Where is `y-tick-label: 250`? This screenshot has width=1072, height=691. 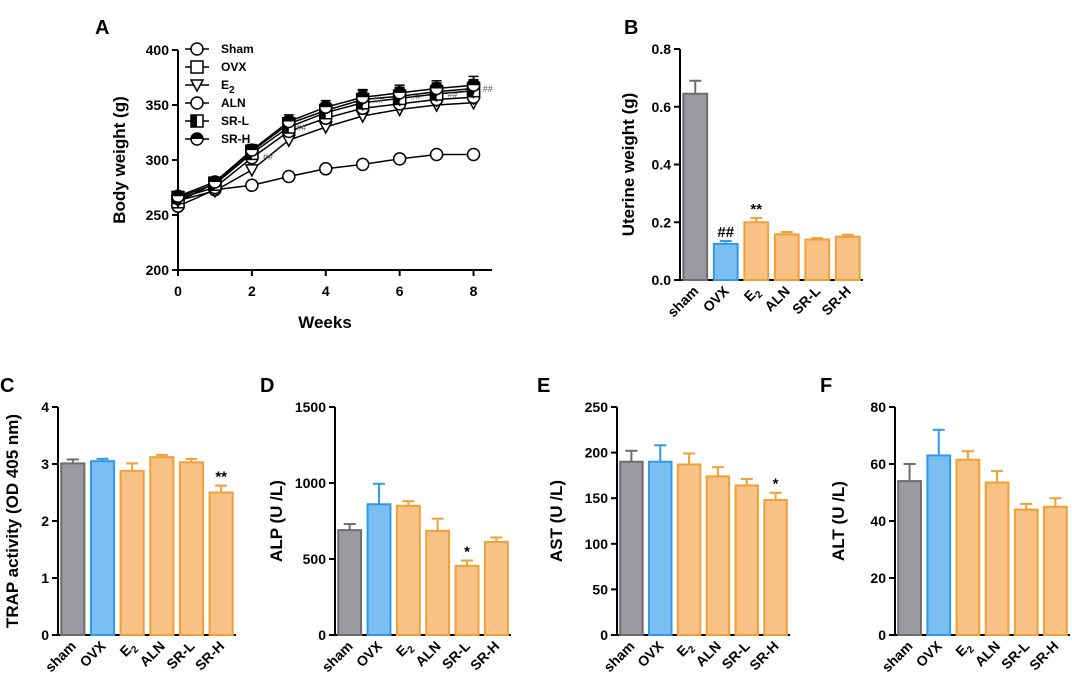 y-tick-label: 250 is located at coordinates (597, 407).